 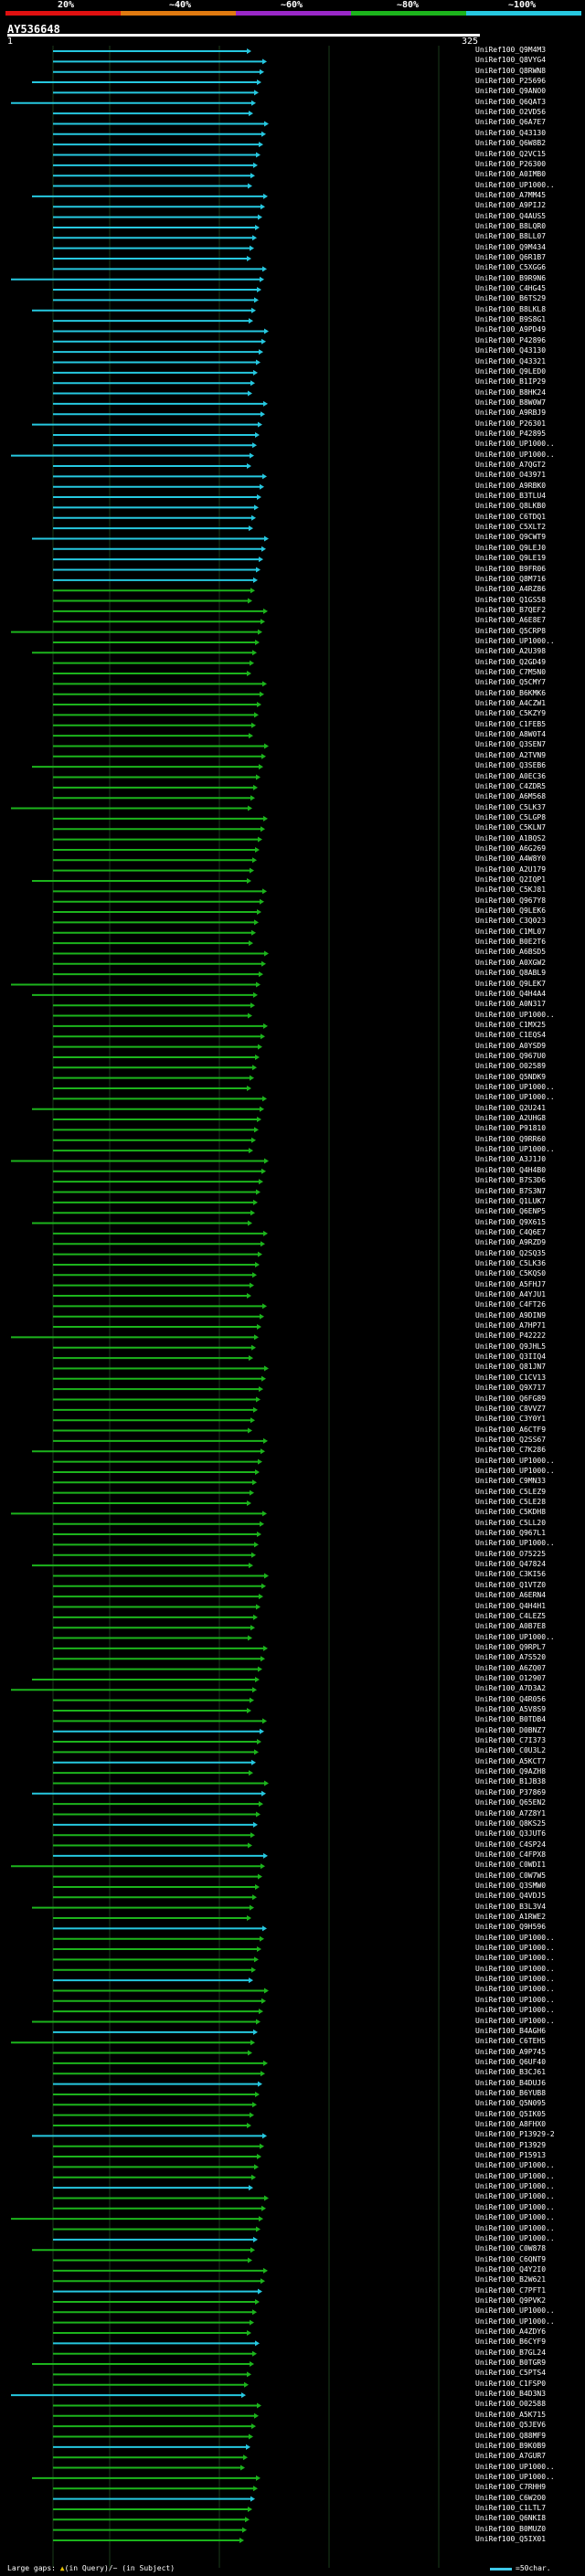 I want to click on hit-row: UniRef100_Q5CMY7, so click(x=293, y=683).